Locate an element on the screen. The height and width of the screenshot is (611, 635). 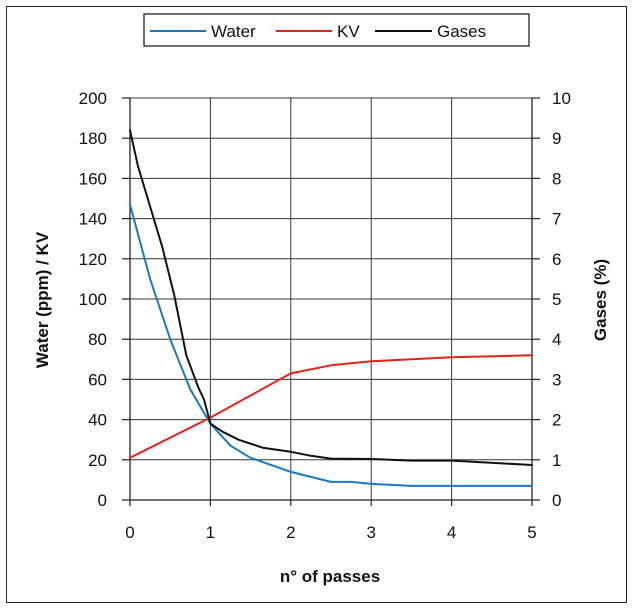
x-tick-label: 4 is located at coordinates (451, 532).